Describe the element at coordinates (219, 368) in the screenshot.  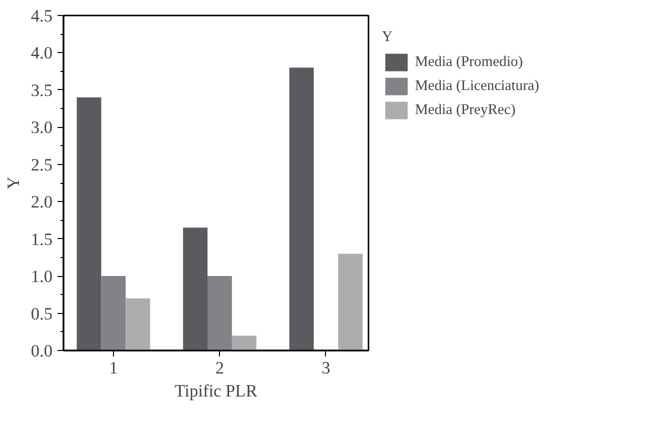
I see `x-tick-label: 2` at that location.